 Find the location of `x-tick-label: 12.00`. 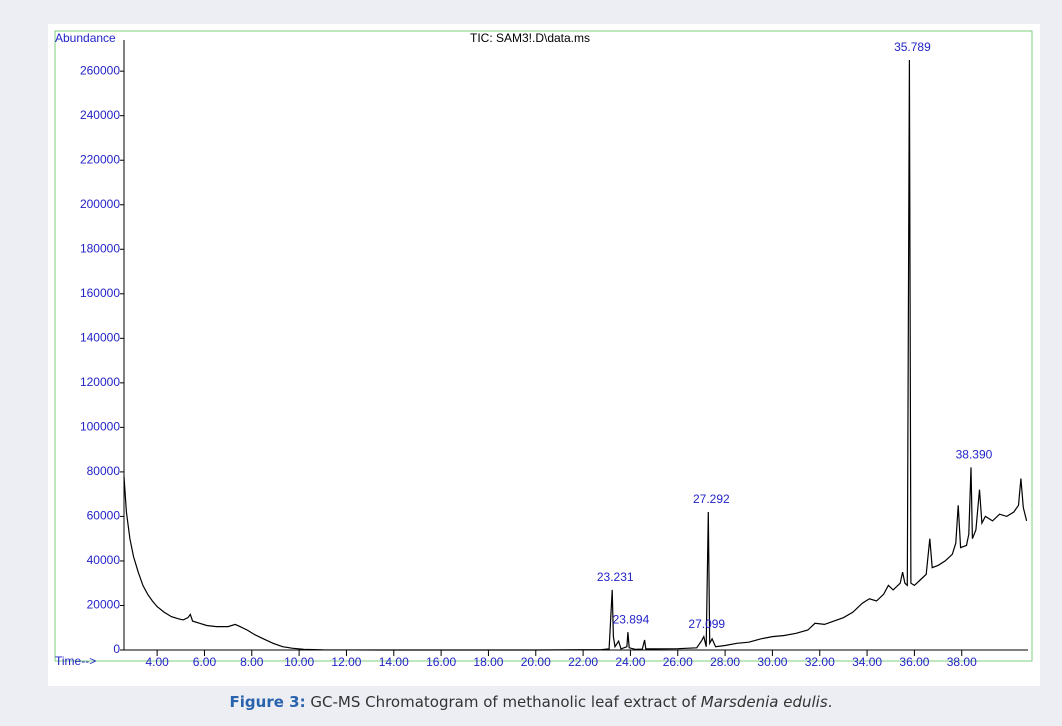

x-tick-label: 12.00 is located at coordinates (346, 662).